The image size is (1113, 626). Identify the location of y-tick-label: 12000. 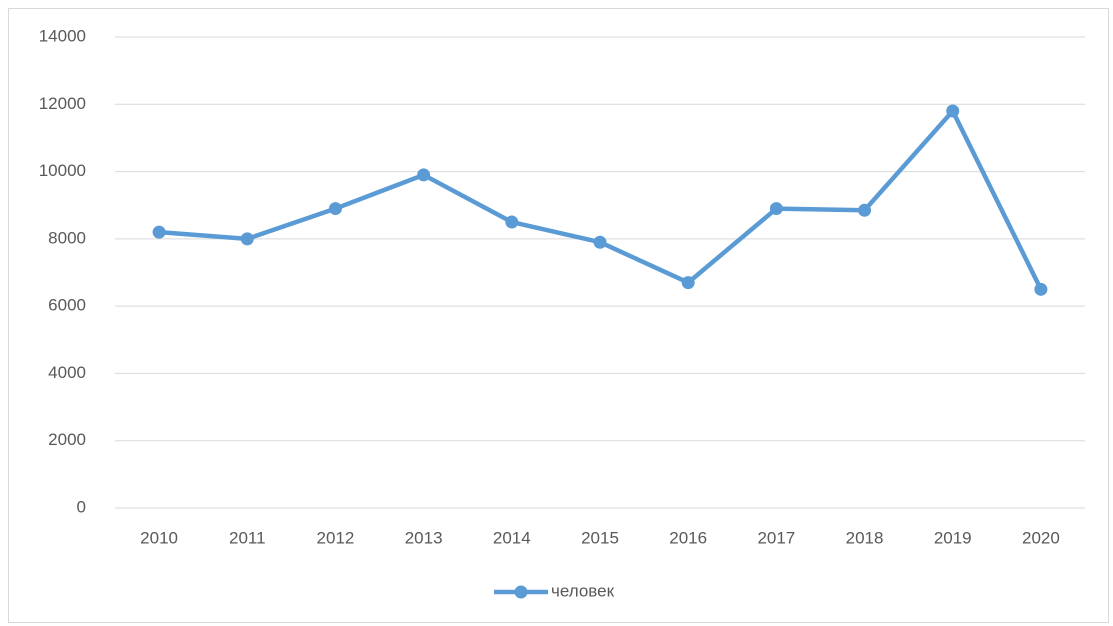
(62, 103).